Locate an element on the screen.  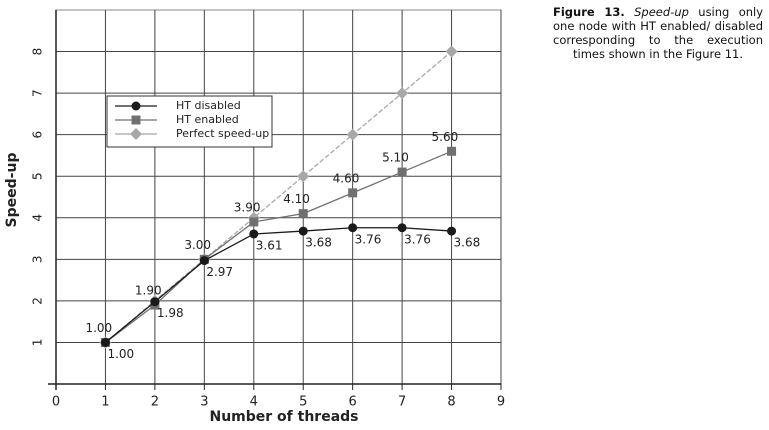
data-label: 2.97 is located at coordinates (219, 272).